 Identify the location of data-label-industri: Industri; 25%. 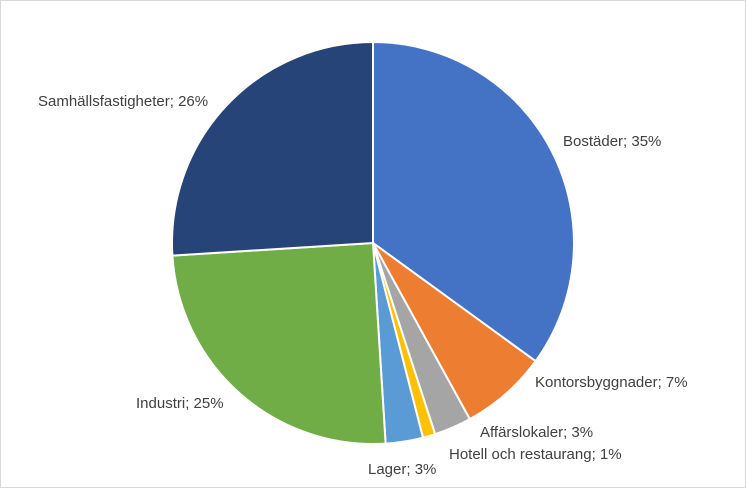
(180, 403).